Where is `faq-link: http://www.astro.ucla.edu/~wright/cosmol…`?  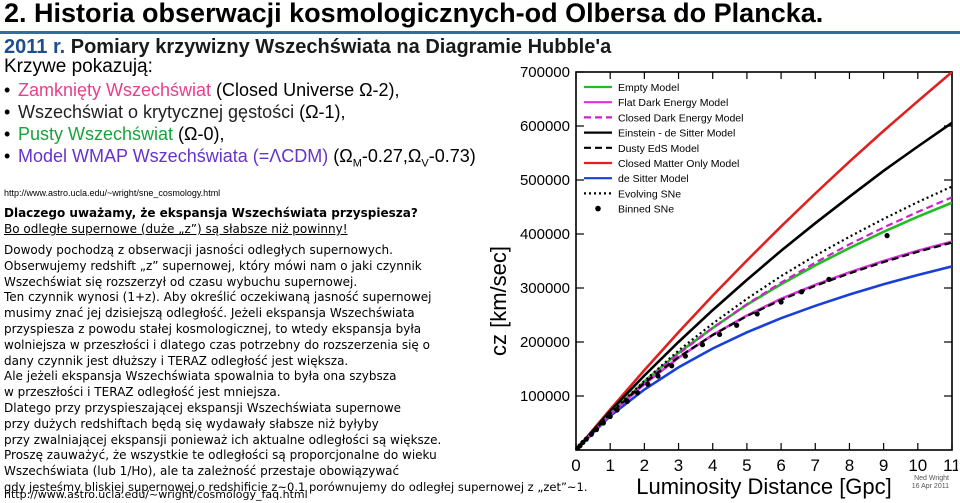 faq-link: http://www.astro.ucla.edu/~wright/cosmol… is located at coordinates (156, 494).